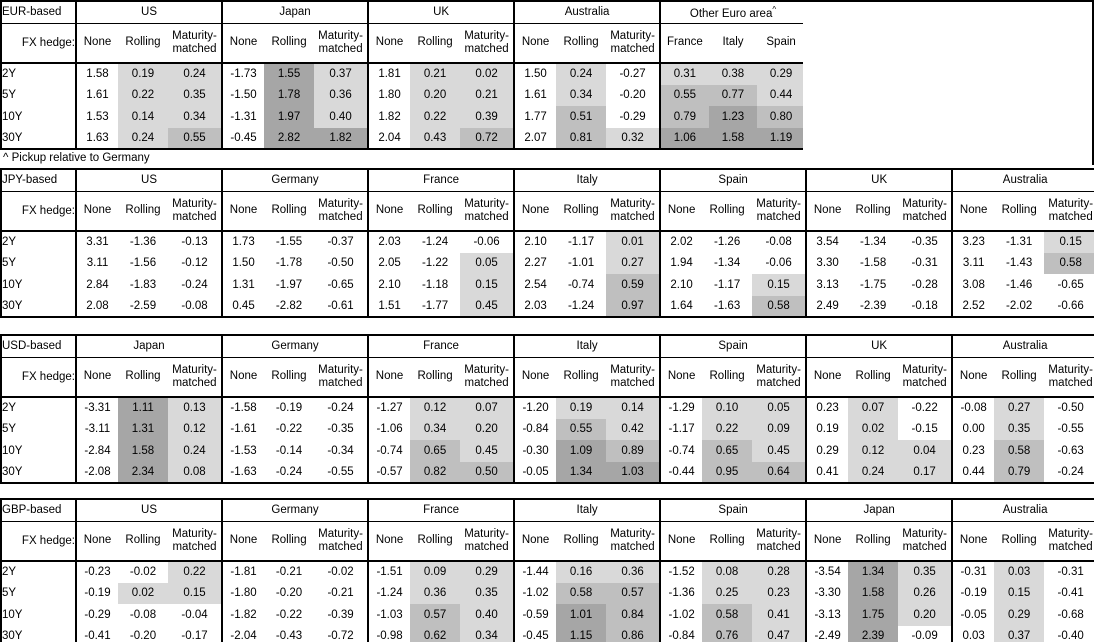  I want to click on country-header: France, so click(441, 346).